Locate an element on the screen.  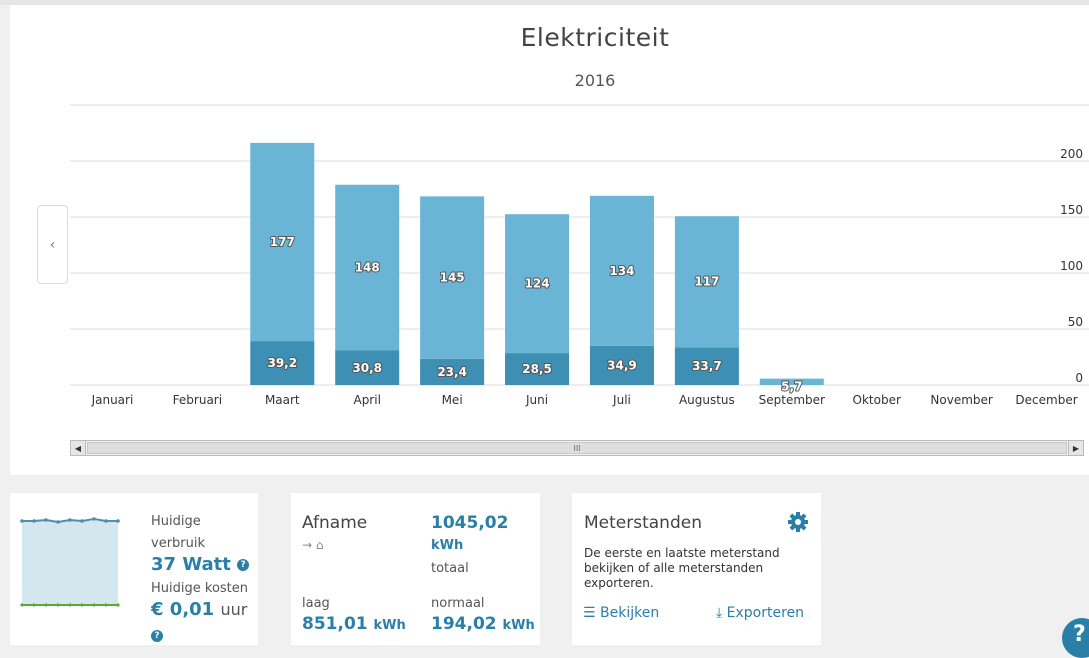
bar-mei-s0 is located at coordinates (452, 371).